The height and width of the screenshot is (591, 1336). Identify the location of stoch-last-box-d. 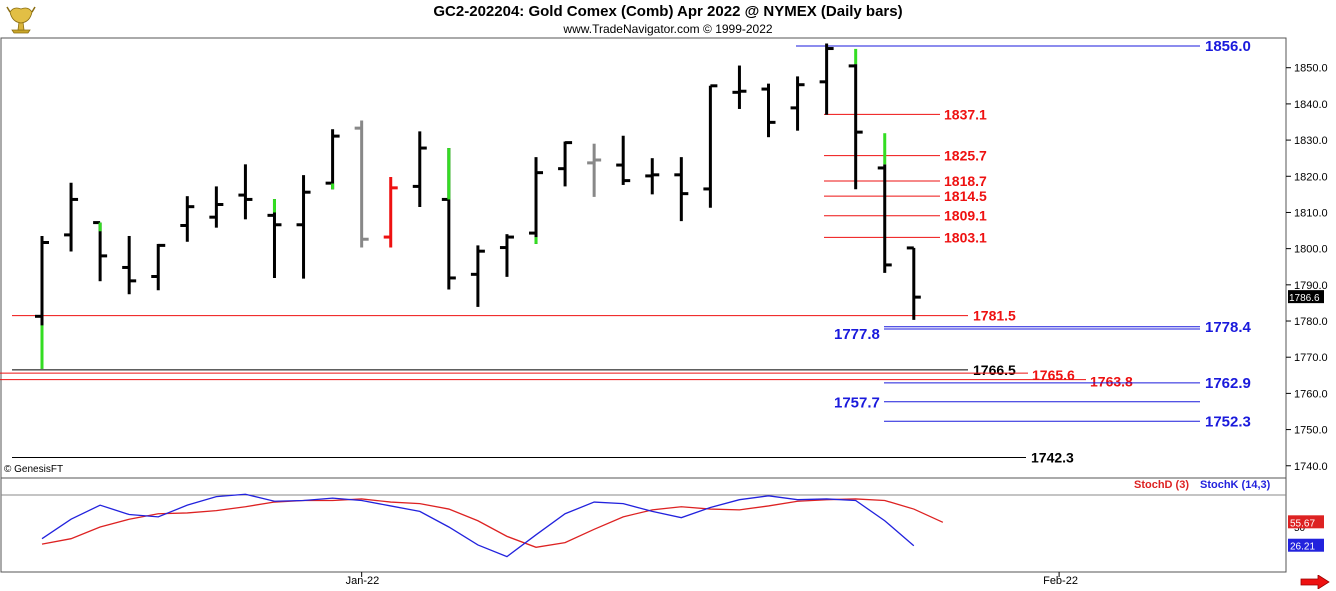
(1306, 522).